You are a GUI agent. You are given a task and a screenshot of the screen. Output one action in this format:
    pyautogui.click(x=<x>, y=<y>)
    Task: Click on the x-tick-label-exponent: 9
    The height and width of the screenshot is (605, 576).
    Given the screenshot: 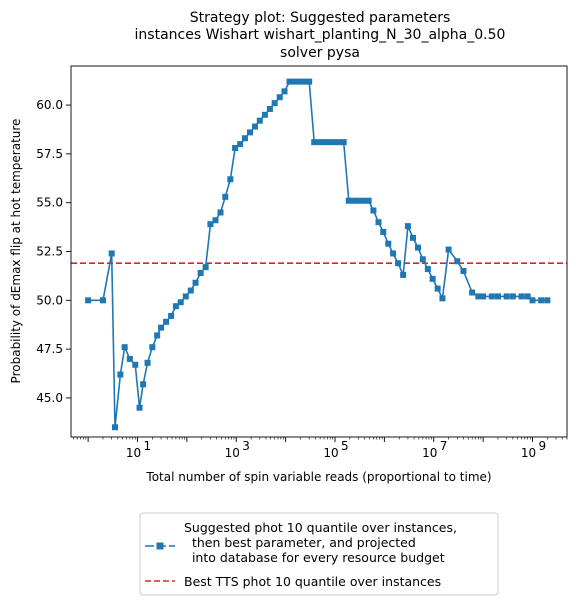 What is the action you would take?
    pyautogui.click(x=542, y=446)
    